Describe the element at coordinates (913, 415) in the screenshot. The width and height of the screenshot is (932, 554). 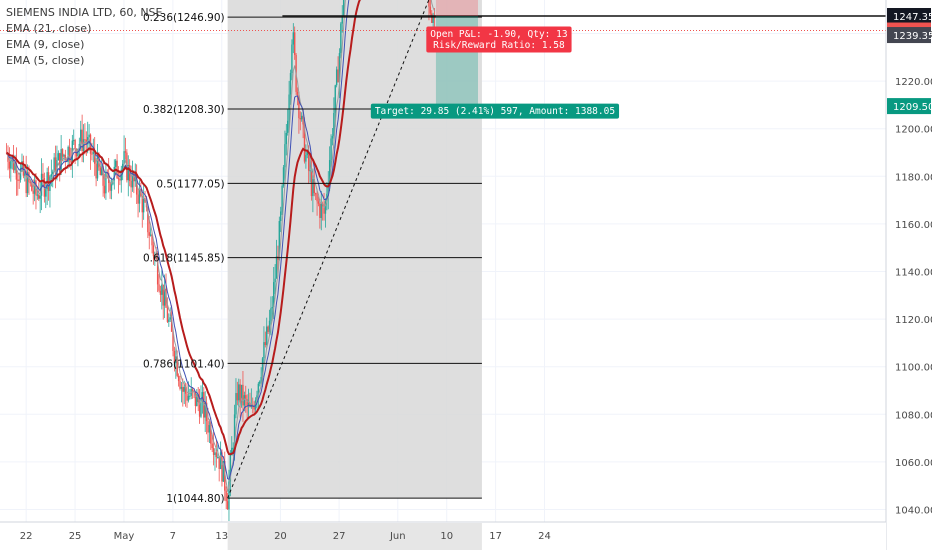
I see `price-tick-label: 1080.00` at that location.